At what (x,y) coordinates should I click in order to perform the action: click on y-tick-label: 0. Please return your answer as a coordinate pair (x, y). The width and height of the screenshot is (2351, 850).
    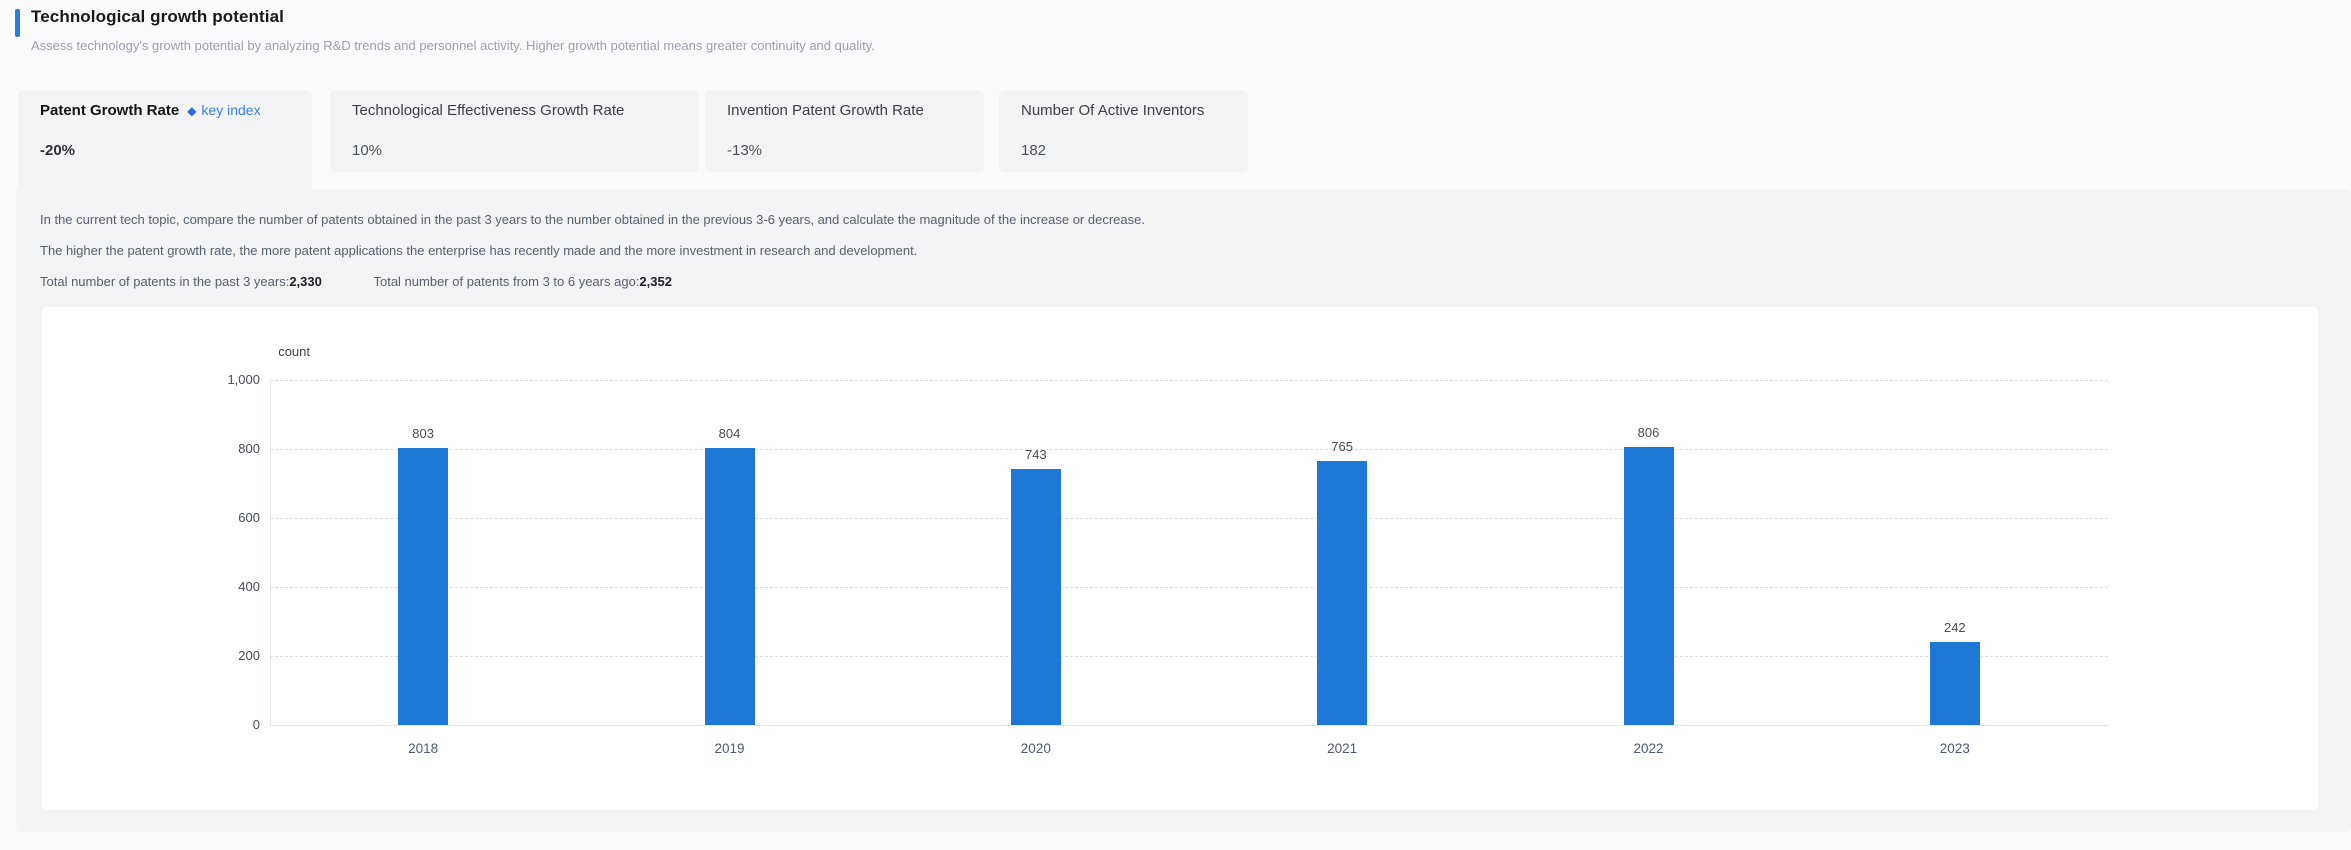
    Looking at the image, I should click on (256, 724).